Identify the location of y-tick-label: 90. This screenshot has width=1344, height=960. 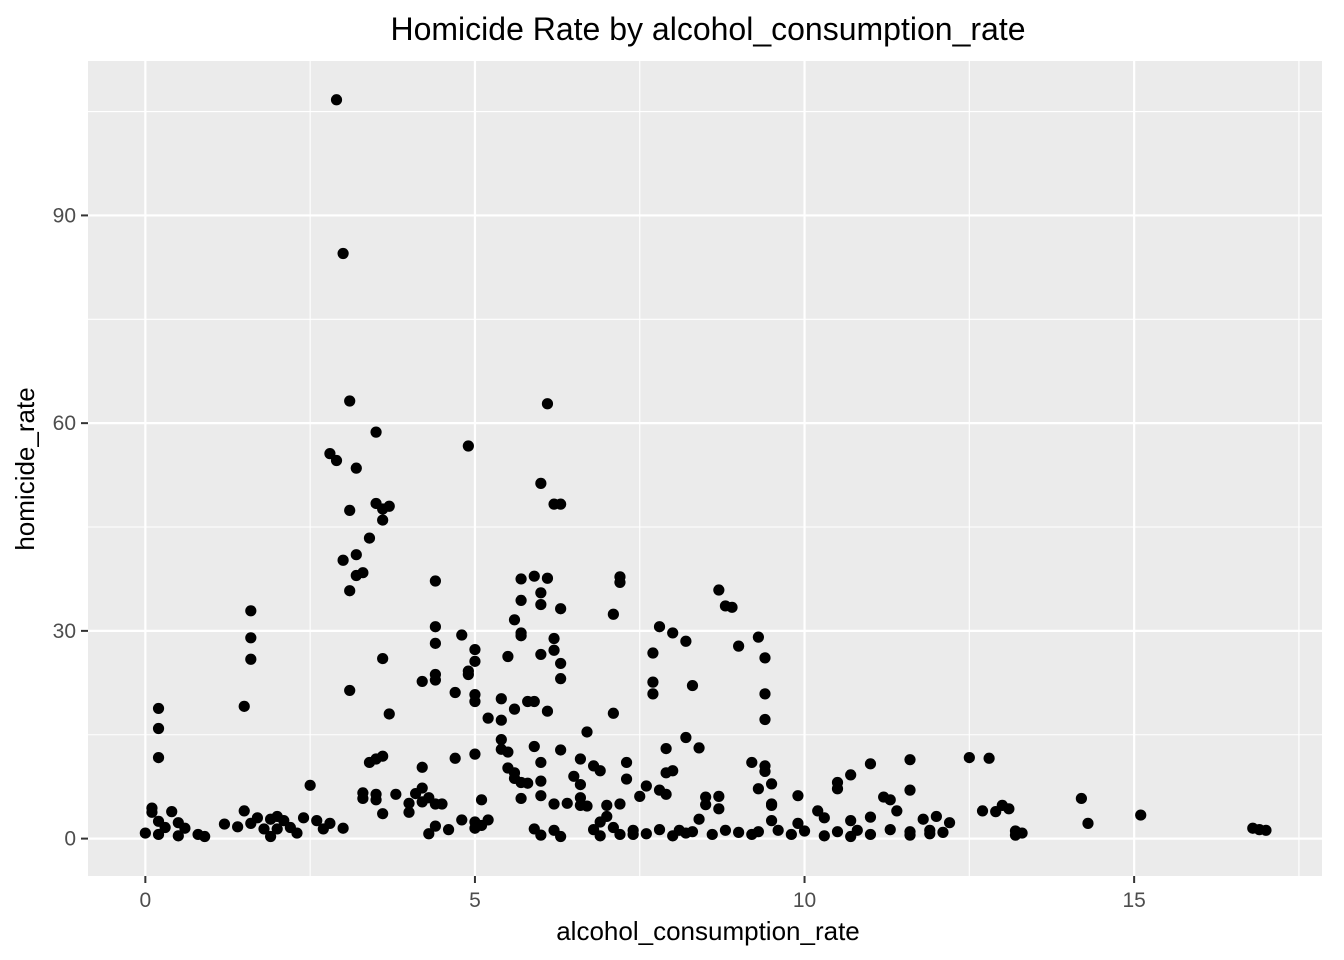
(64, 215).